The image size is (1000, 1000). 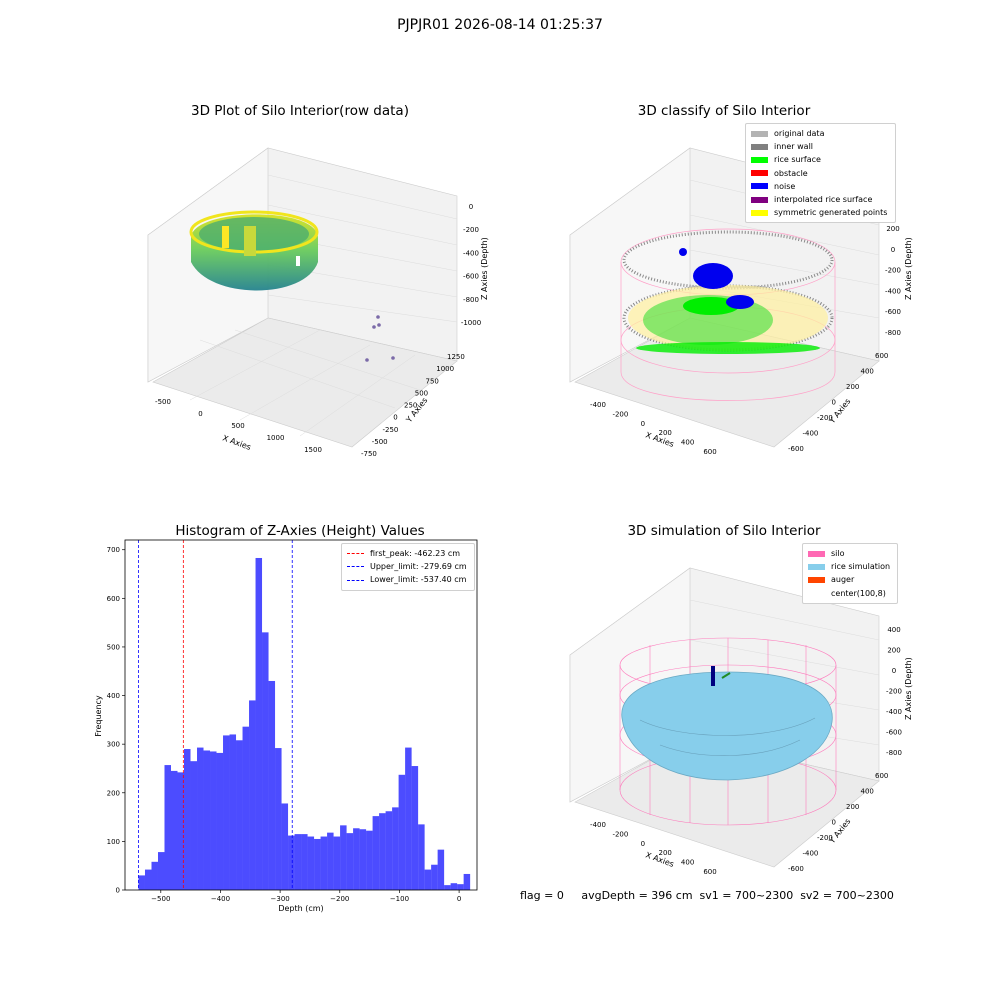 What do you see at coordinates (861, 567) in the screenshot?
I see `simulation-legend-label: rice simulation` at bounding box center [861, 567].